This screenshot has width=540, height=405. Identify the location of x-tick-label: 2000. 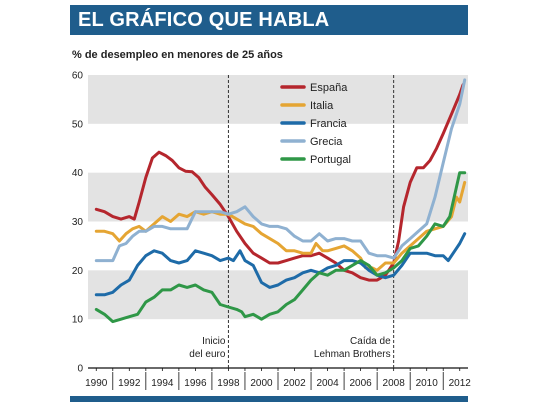
(261, 383).